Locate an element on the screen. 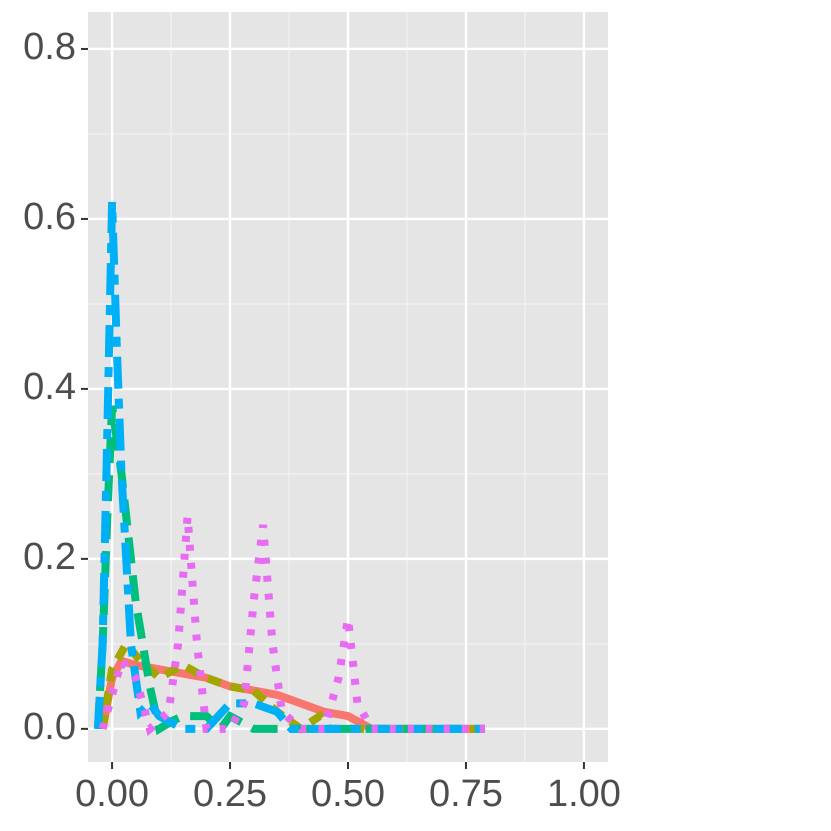 The image size is (831, 831). x-tick-label: 0.75 is located at coordinates (466, 794).